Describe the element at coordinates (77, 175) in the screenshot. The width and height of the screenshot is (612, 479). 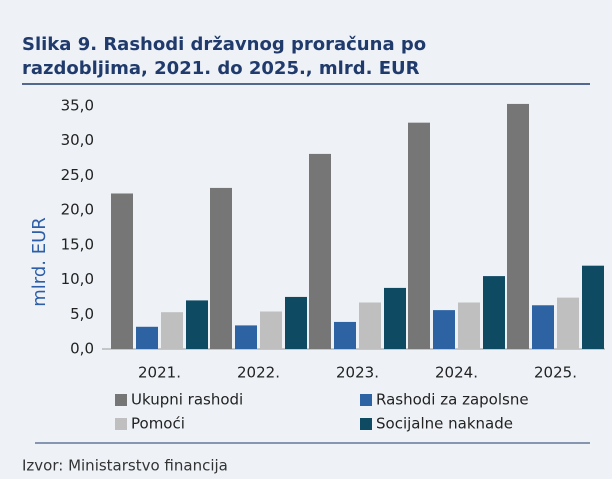
I see `y-tick-label: 25,0` at that location.